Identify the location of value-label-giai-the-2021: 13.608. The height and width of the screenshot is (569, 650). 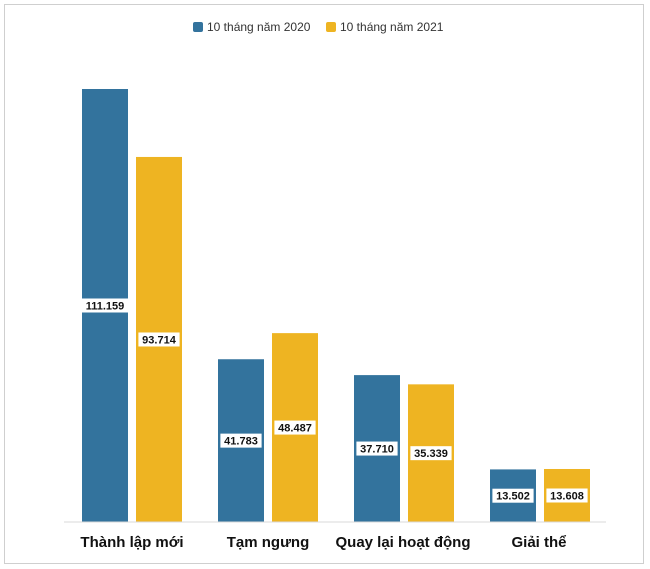
(567, 496).